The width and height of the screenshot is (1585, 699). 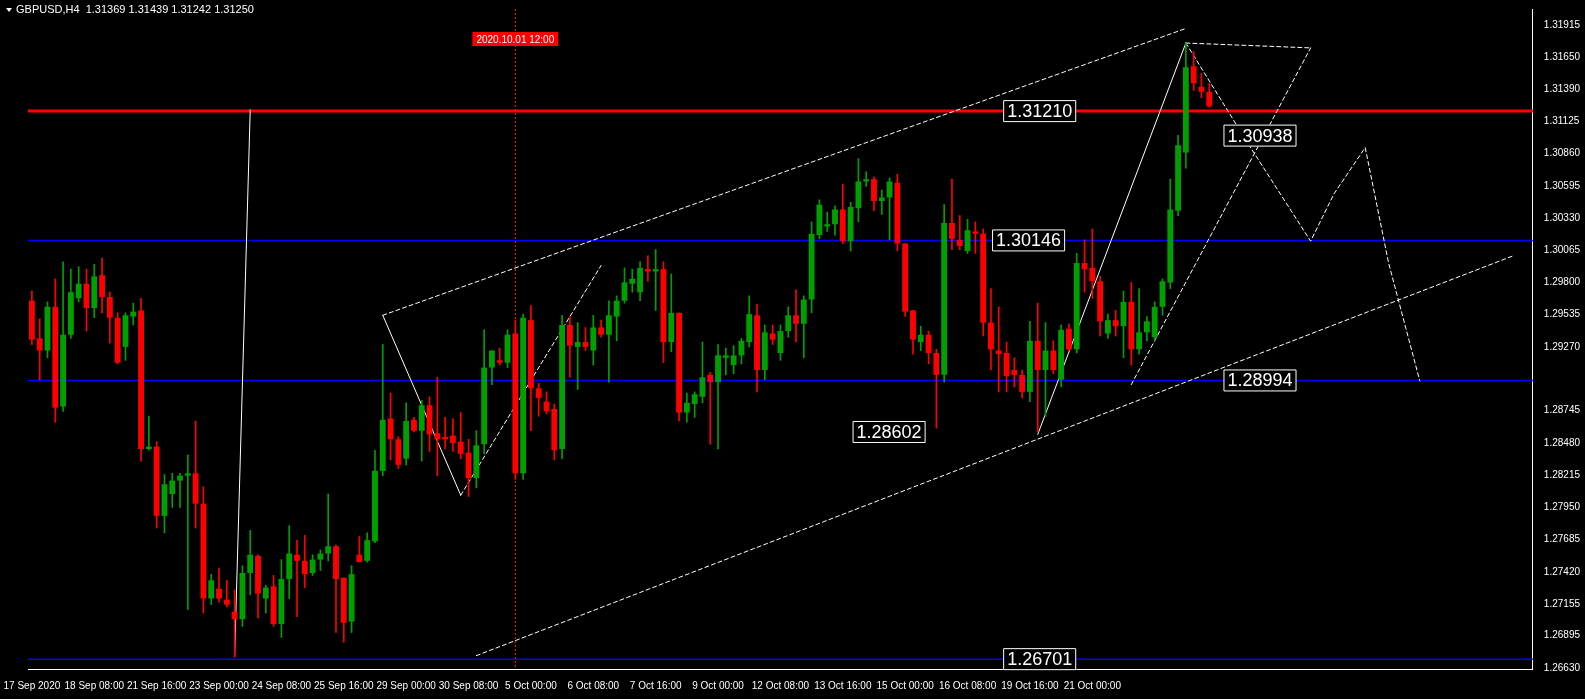 I want to click on chart-title: GBPUSD,H4 1.31369 1.31439 1.31242 1.31250, so click(x=135, y=9).